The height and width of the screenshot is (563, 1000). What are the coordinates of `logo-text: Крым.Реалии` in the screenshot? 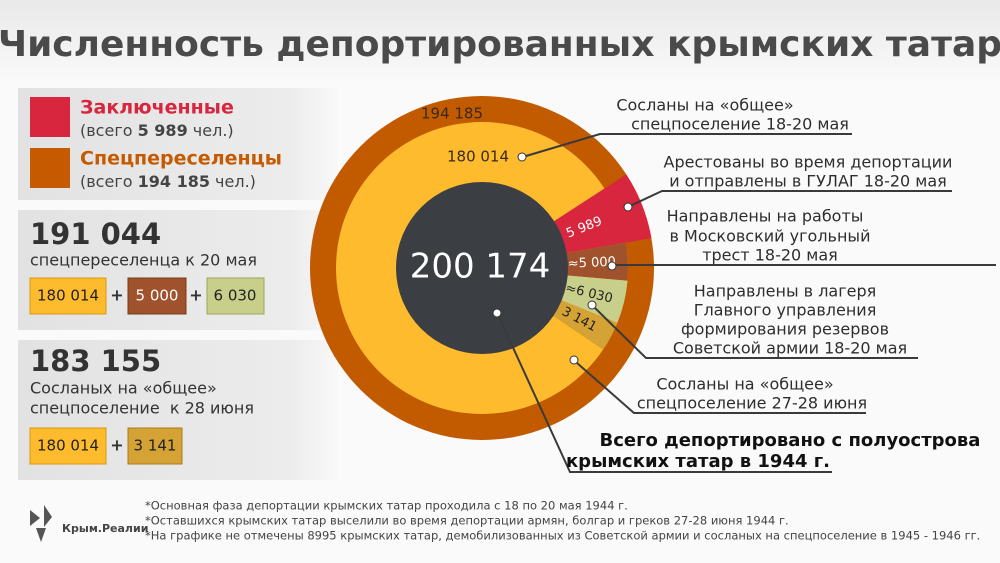 It's located at (105, 528).